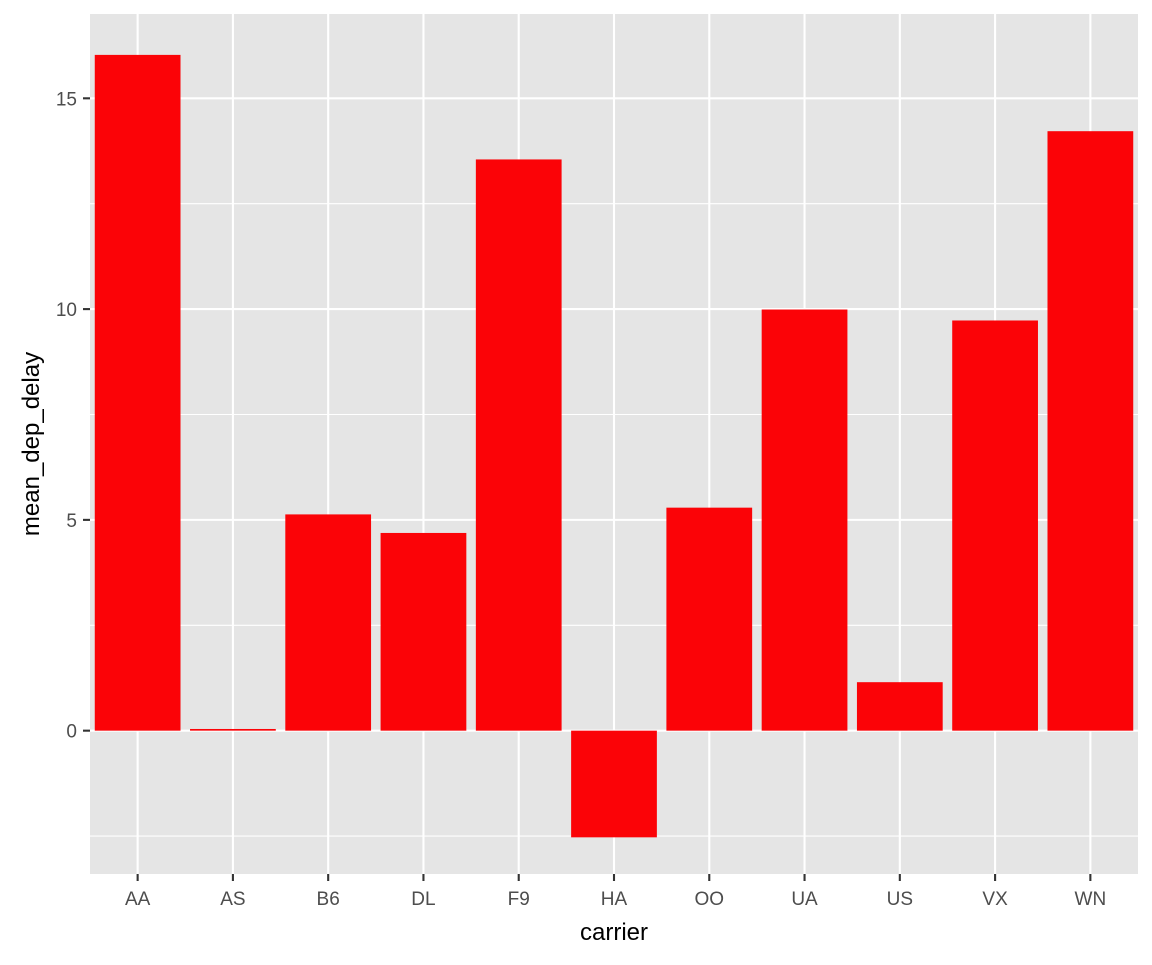  I want to click on x-tick-label: HA, so click(614, 899).